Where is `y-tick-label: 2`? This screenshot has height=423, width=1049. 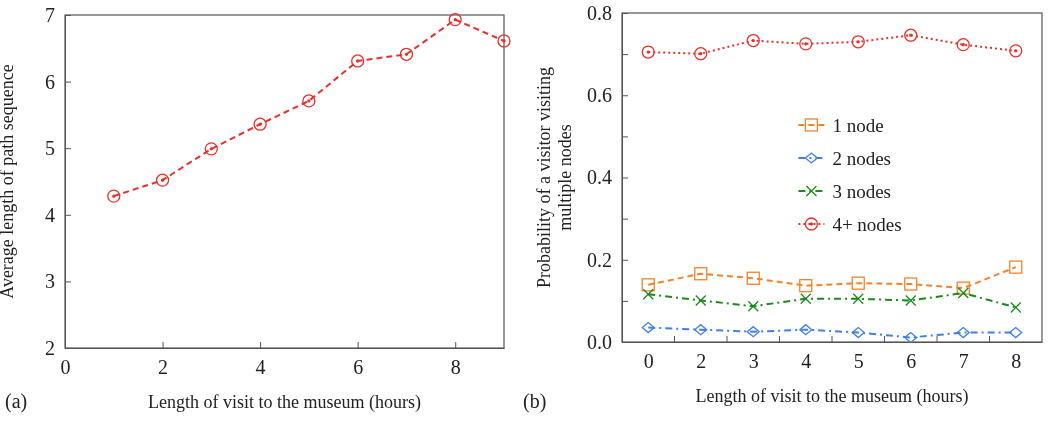
y-tick-label: 2 is located at coordinates (50, 347).